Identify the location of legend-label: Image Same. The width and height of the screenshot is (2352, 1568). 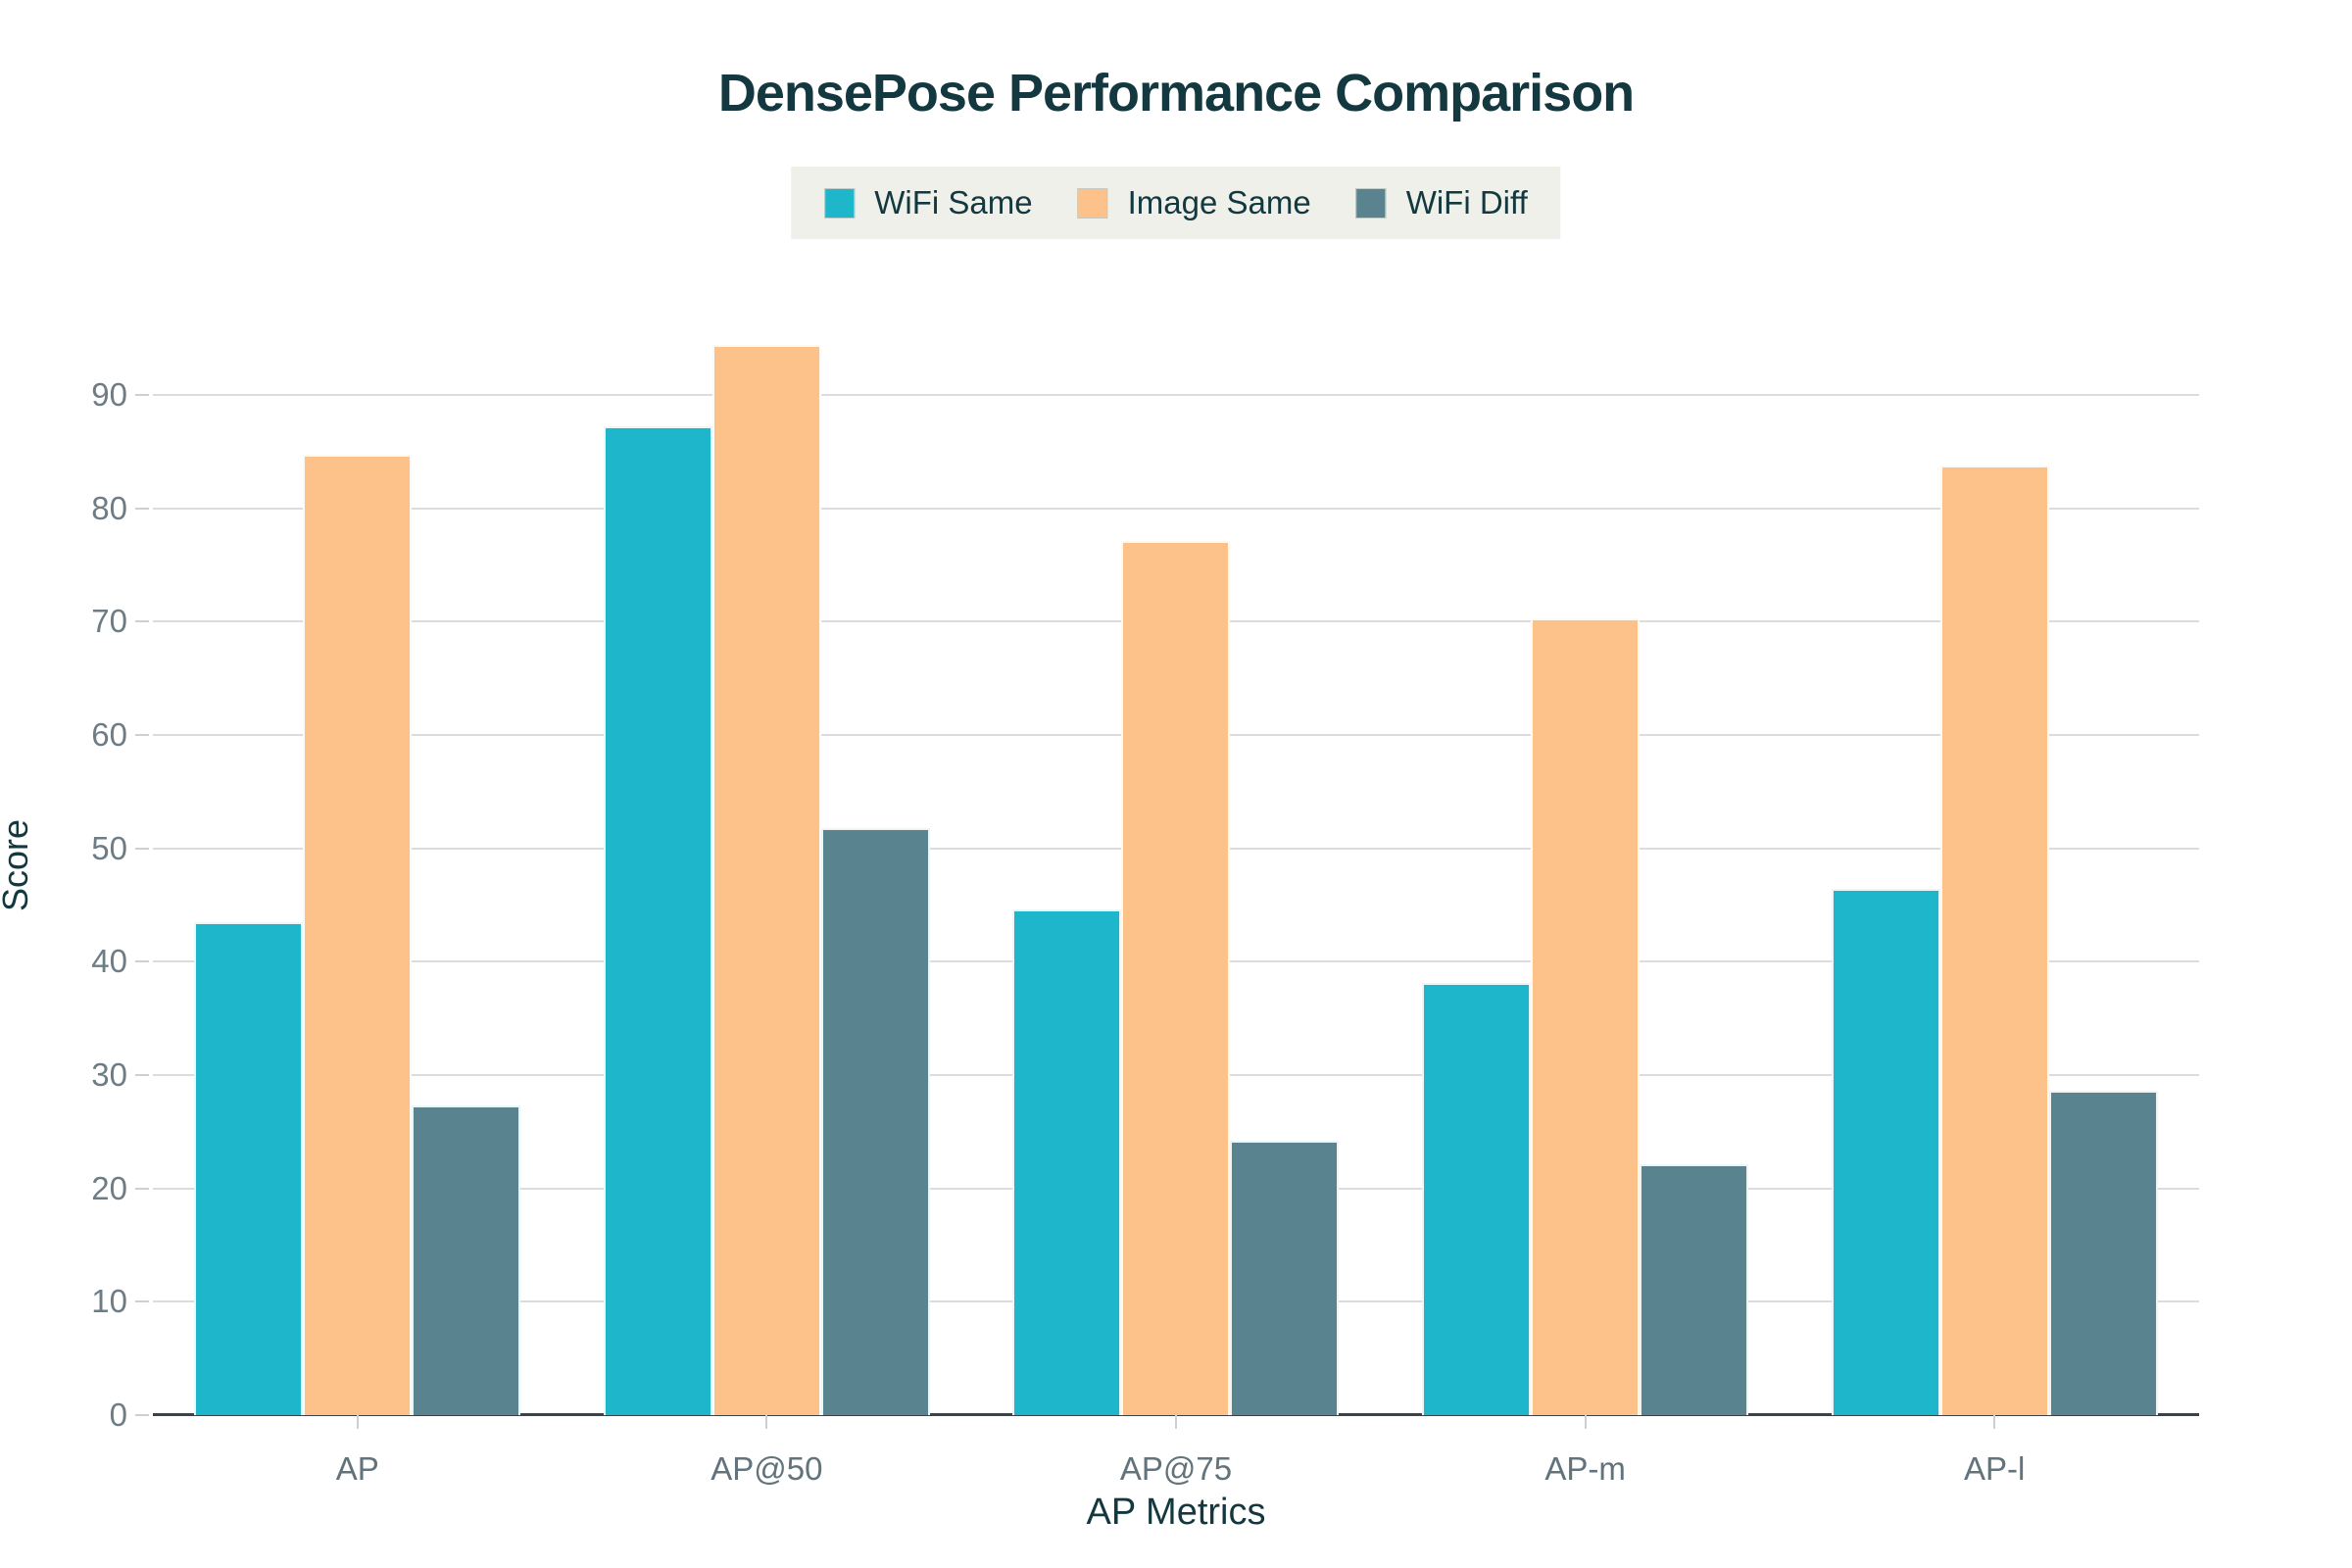
(1219, 202).